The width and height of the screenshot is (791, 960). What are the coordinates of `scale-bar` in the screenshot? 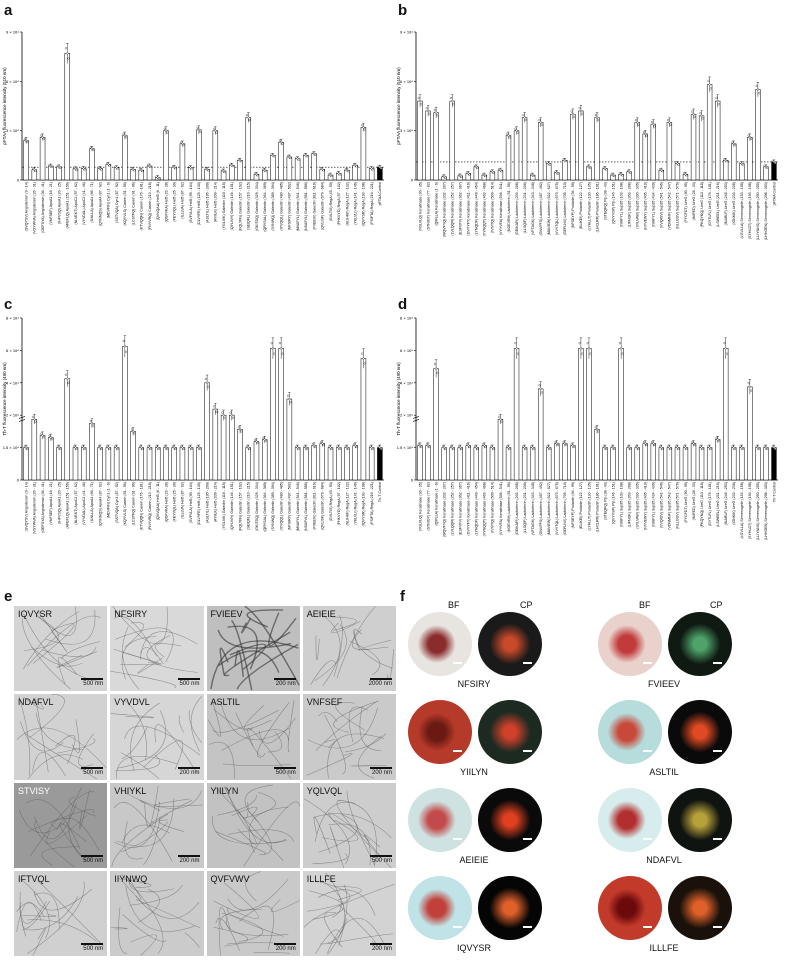 It's located at (717, 663).